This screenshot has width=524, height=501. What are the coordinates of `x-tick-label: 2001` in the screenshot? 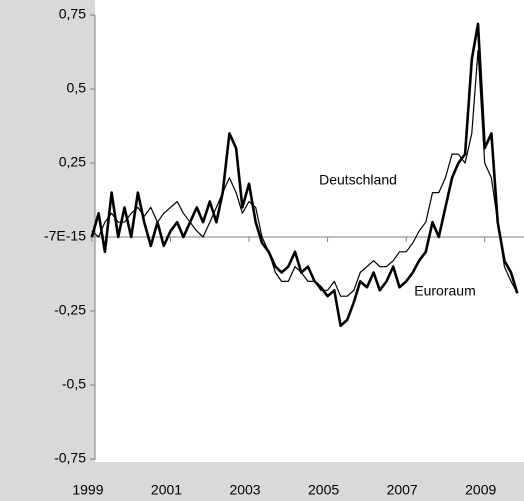 It's located at (166, 490).